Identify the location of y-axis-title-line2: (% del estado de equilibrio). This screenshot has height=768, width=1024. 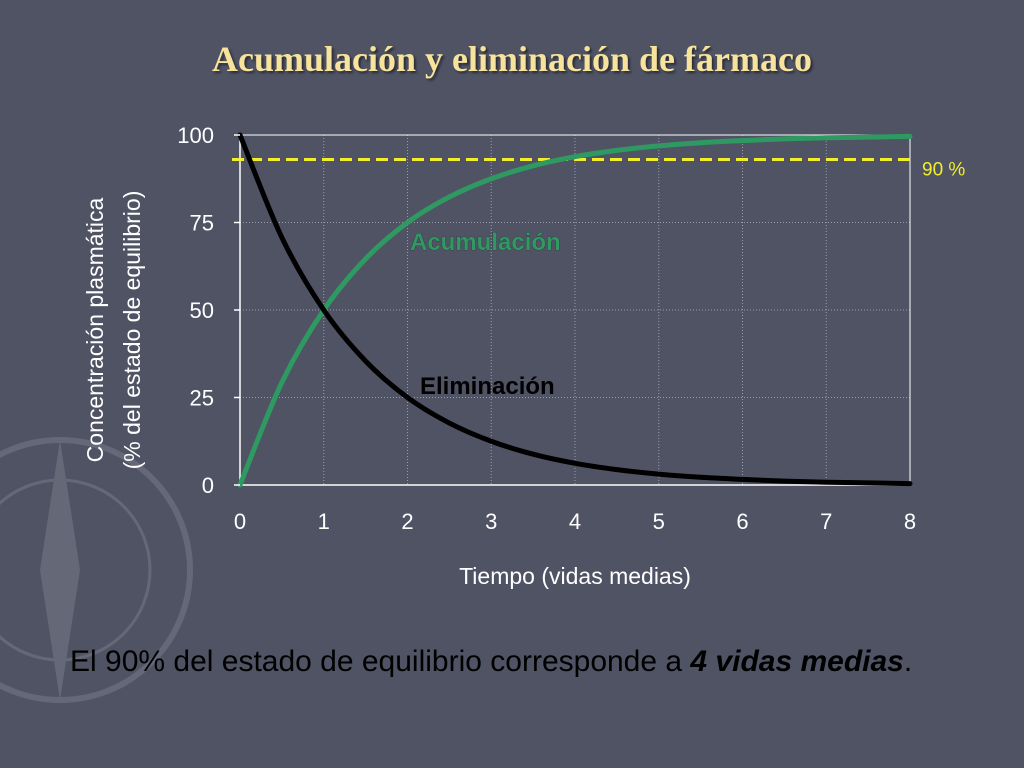
(132, 330).